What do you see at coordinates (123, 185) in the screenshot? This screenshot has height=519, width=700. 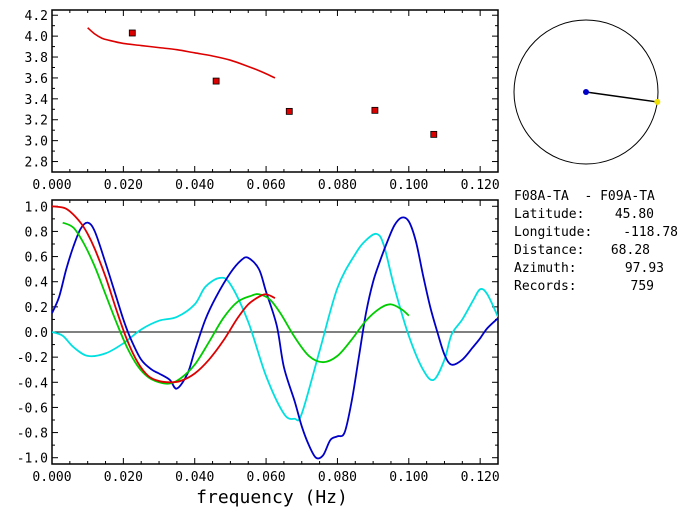 I see `top-xtick-label: 0.020` at bounding box center [123, 185].